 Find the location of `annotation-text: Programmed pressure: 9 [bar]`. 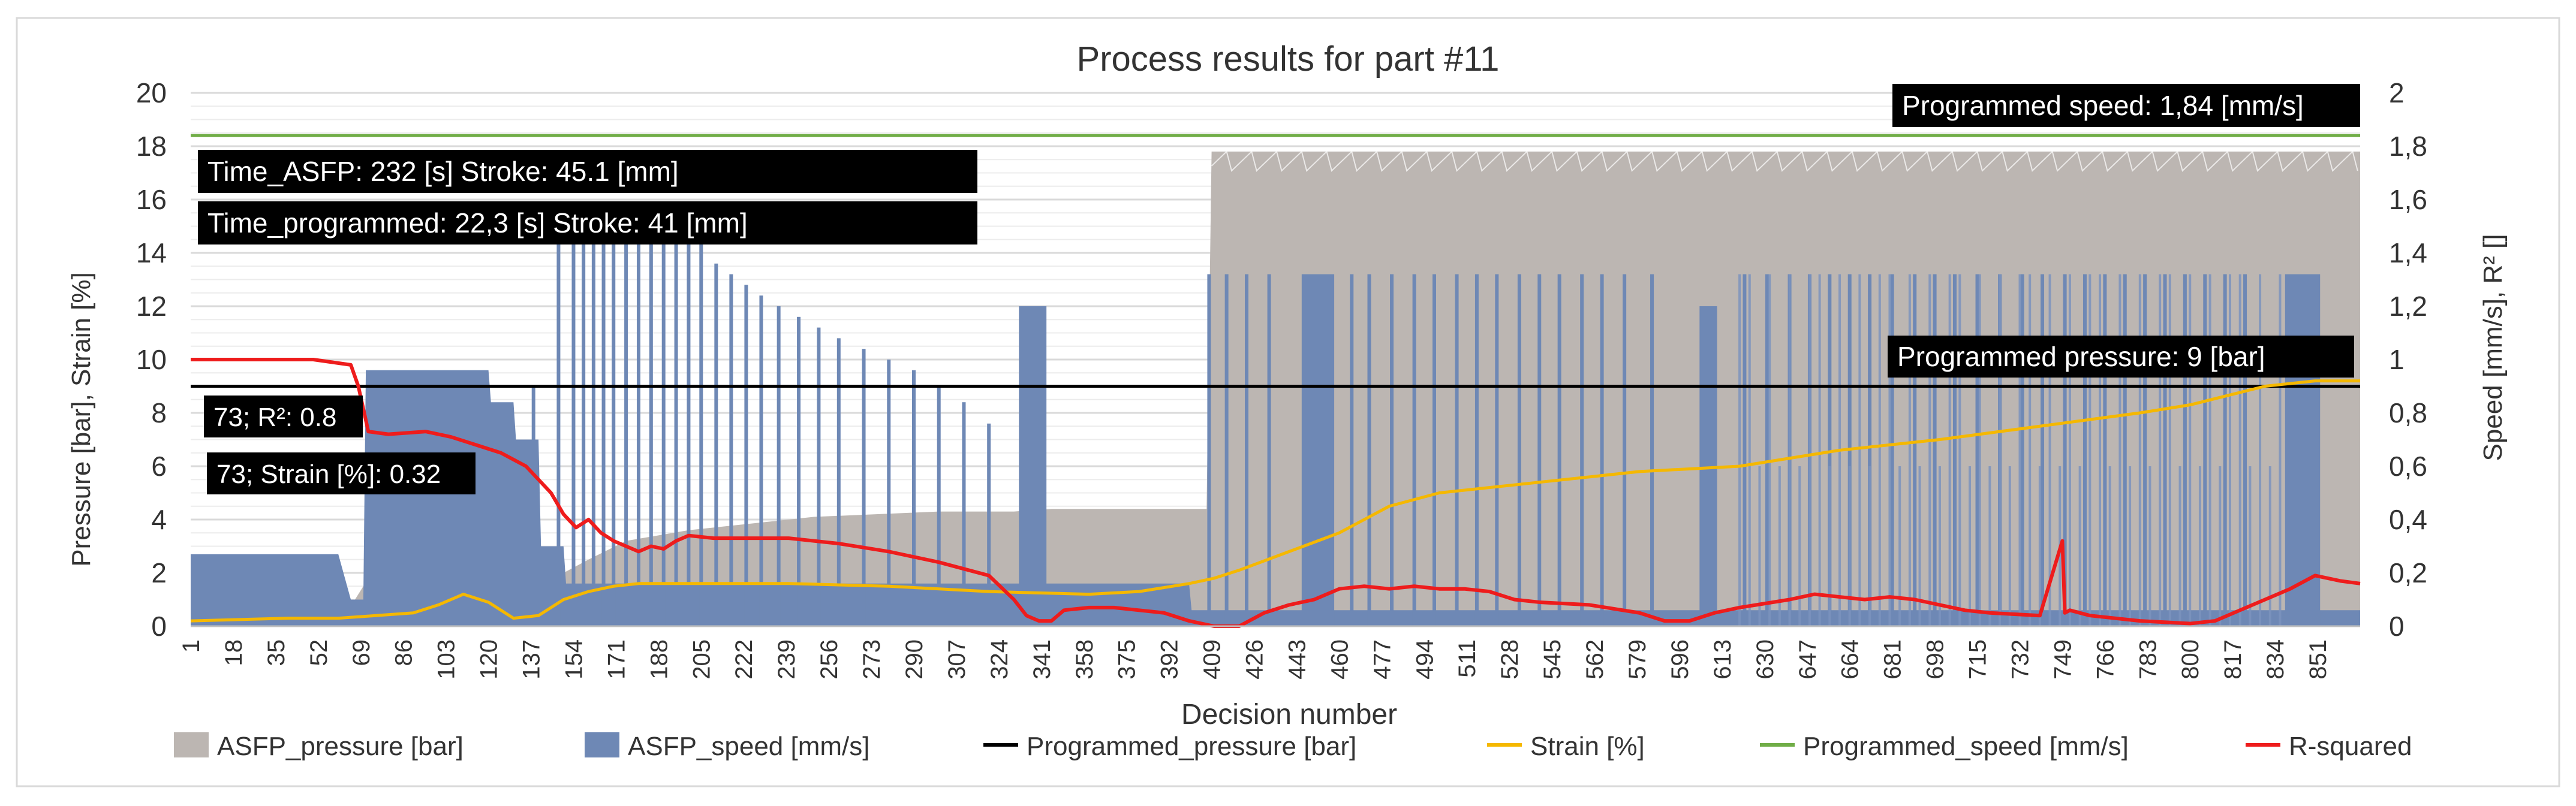

annotation-text: Programmed pressure: 9 [bar] is located at coordinates (2081, 356).